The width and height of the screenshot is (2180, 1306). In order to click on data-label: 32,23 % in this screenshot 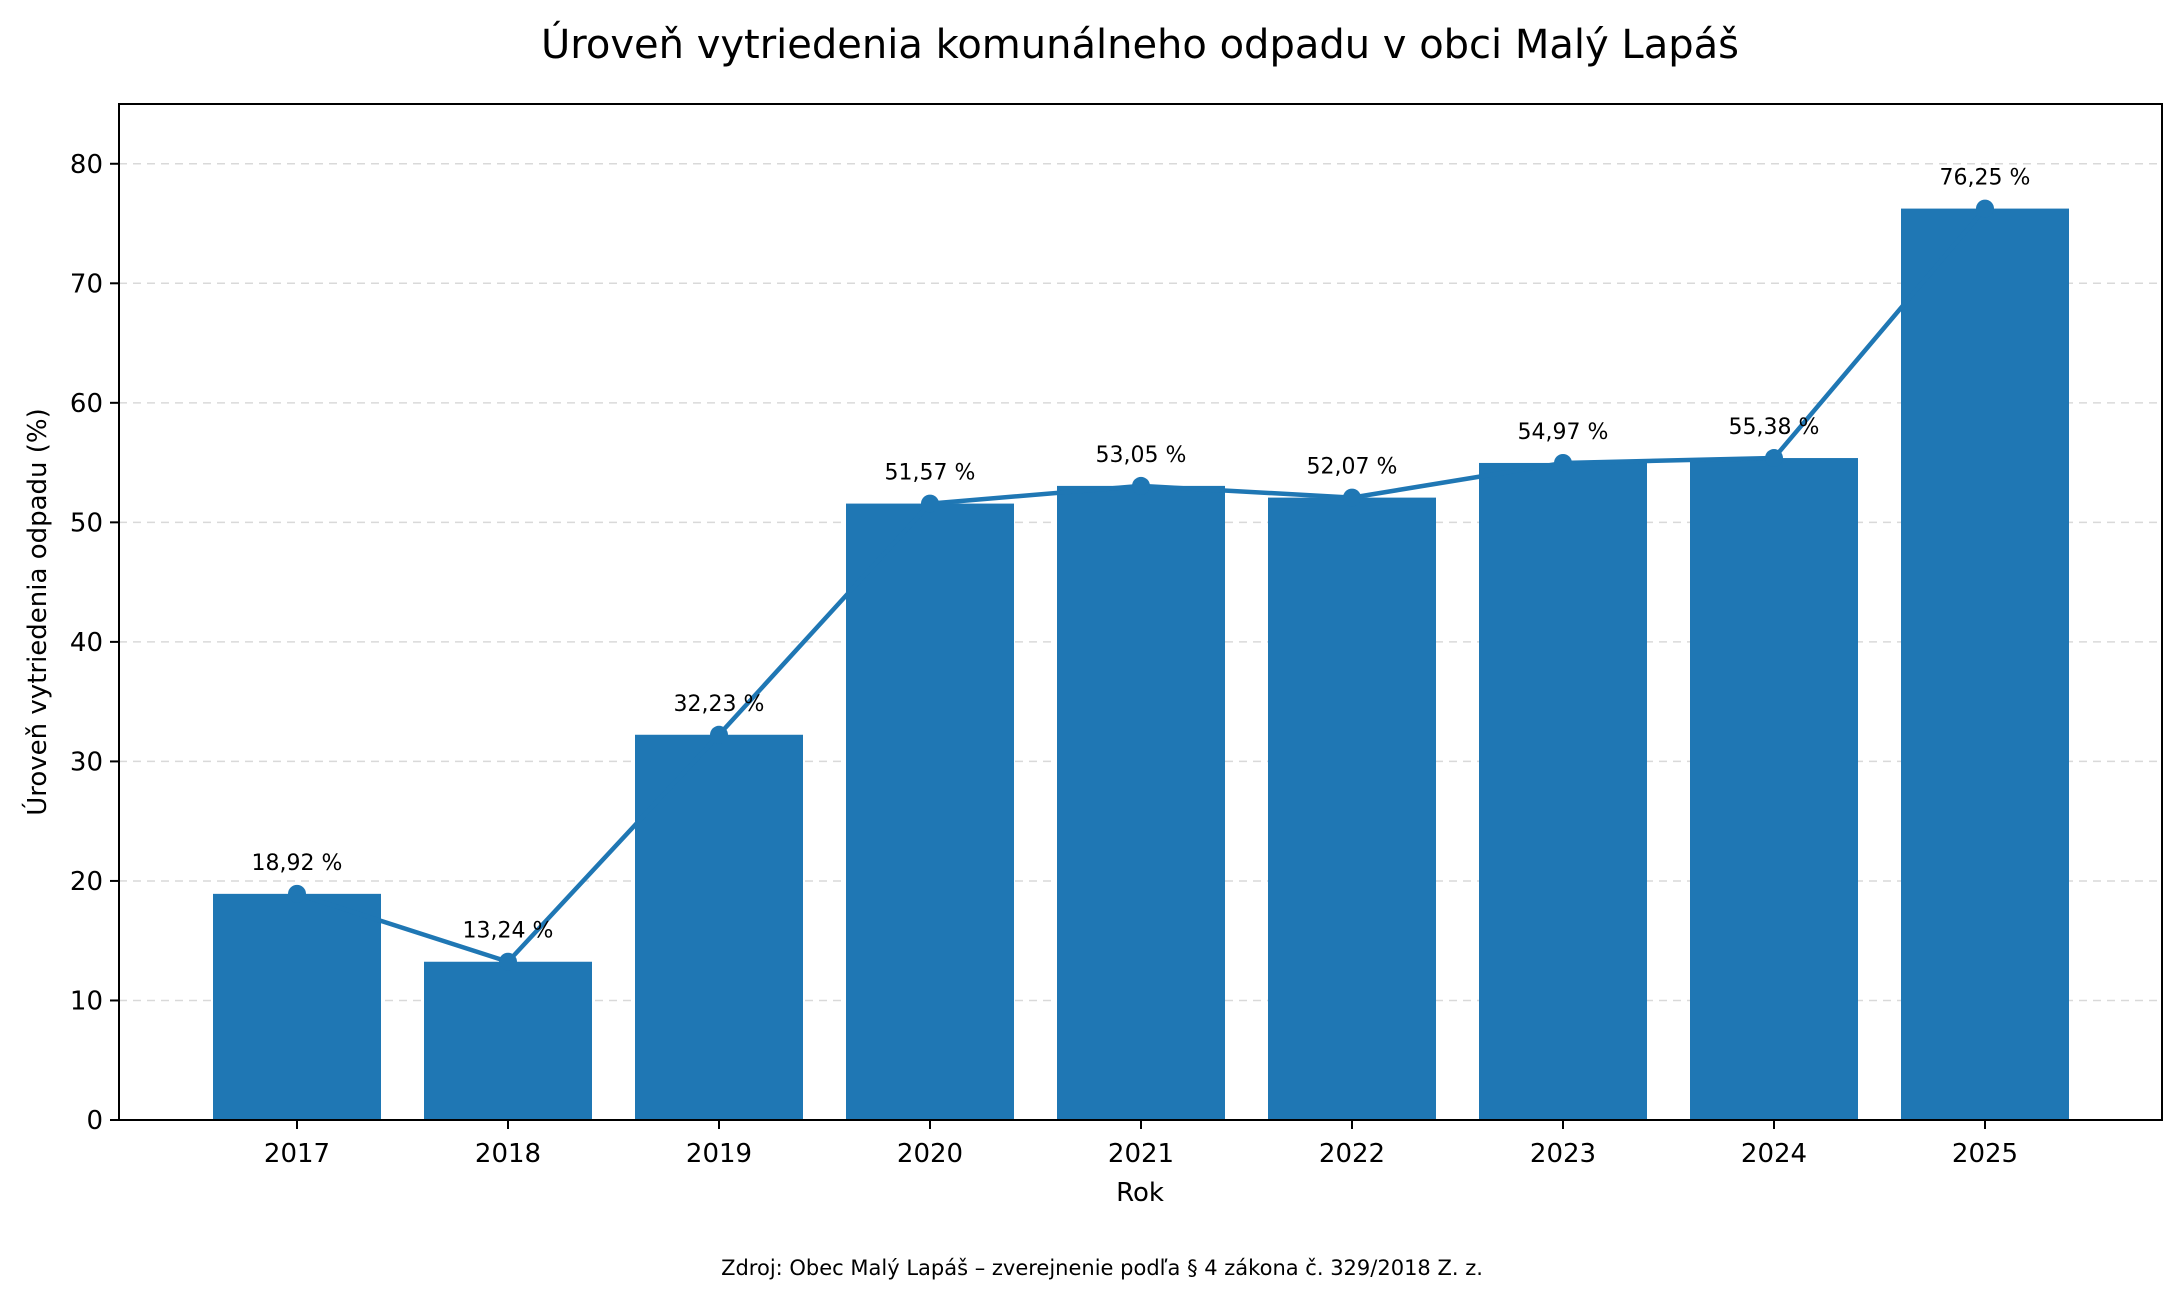, I will do `click(719, 704)`.